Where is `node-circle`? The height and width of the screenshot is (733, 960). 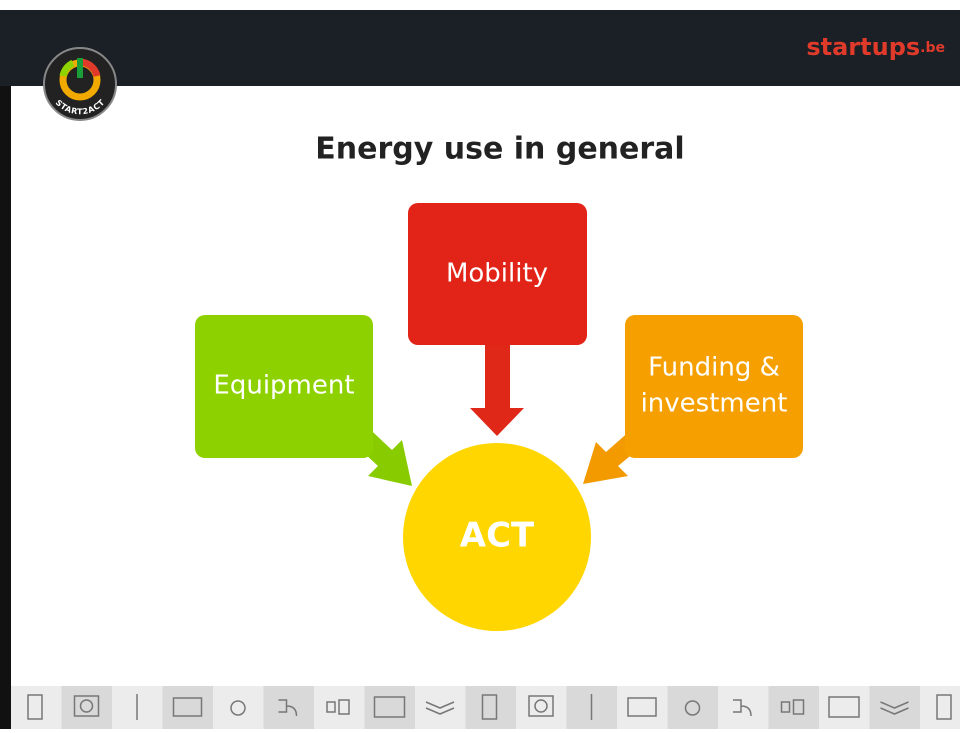 node-circle is located at coordinates (497, 537).